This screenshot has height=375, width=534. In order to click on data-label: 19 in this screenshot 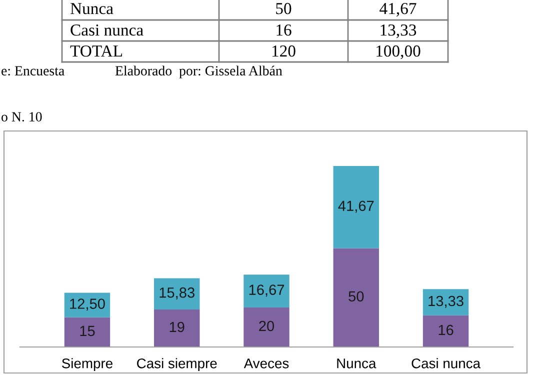, I will do `click(177, 327)`.